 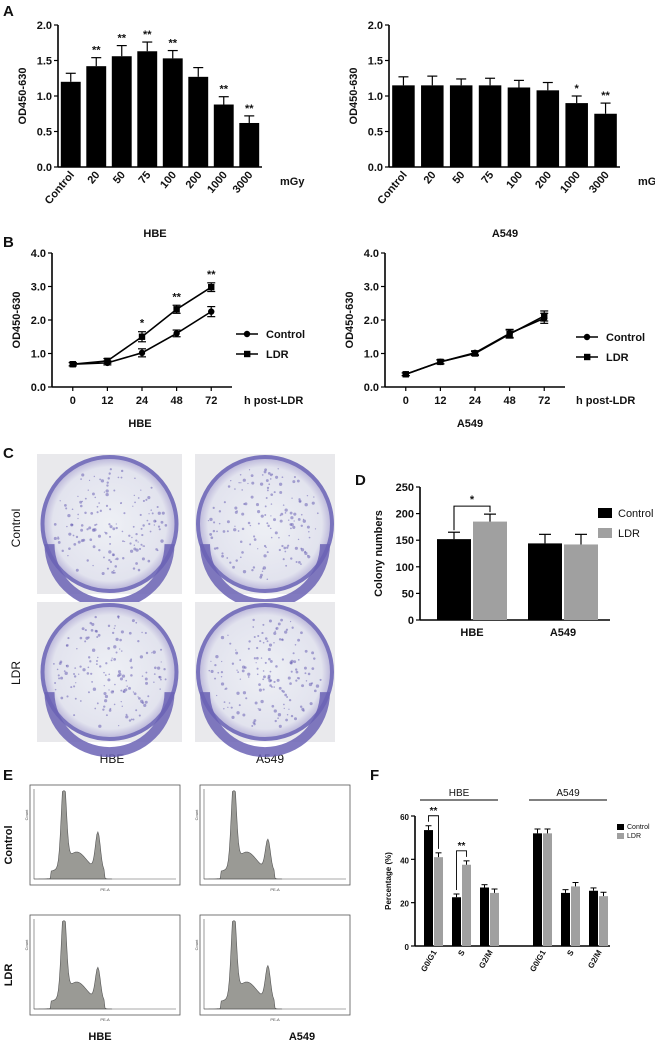 I want to click on legend-label: LDR, so click(x=634, y=836).